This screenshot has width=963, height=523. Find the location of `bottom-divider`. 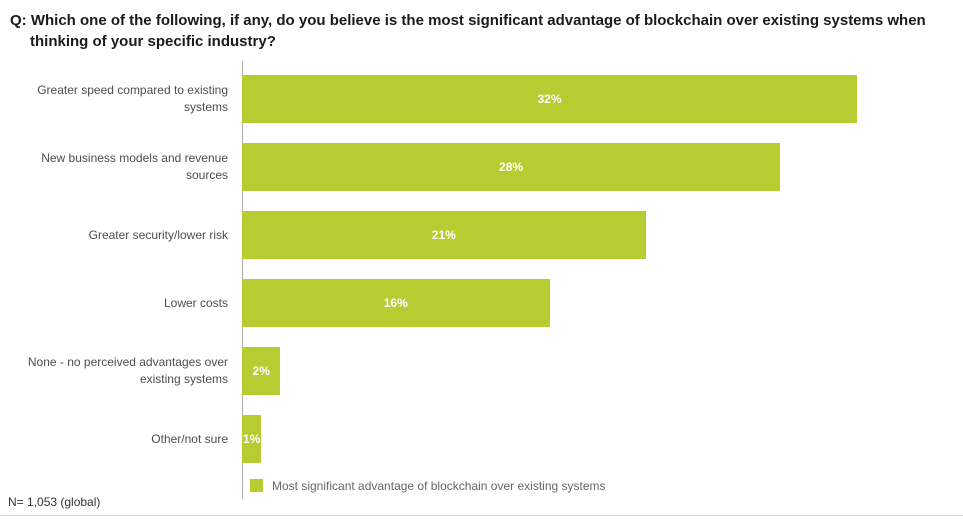

bottom-divider is located at coordinates (481, 515).